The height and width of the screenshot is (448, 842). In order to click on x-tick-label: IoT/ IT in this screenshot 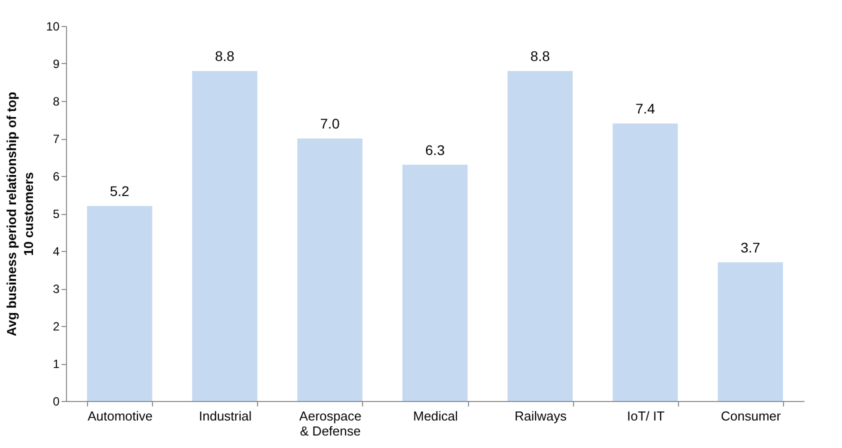, I will do `click(645, 416)`.